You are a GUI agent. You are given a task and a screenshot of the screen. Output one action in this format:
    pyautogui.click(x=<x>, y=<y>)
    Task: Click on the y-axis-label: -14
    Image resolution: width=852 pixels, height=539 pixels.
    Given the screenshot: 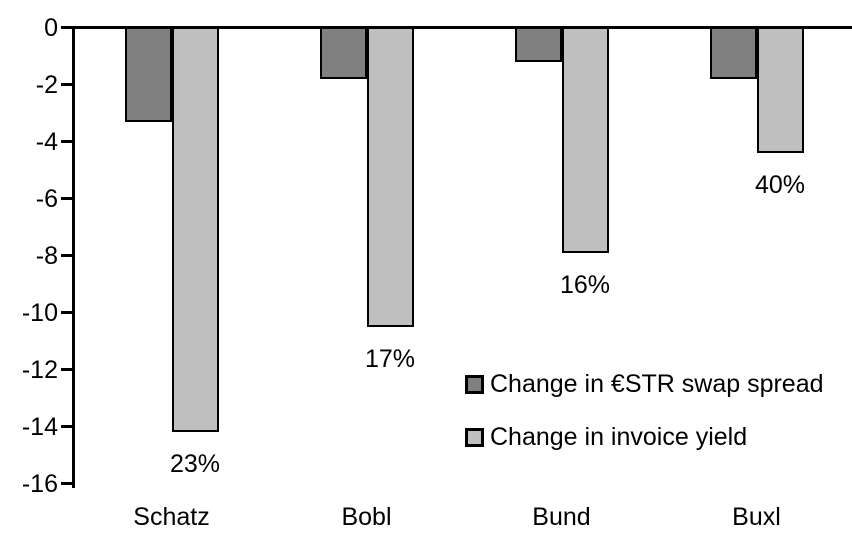 What is the action you would take?
    pyautogui.click(x=39, y=426)
    